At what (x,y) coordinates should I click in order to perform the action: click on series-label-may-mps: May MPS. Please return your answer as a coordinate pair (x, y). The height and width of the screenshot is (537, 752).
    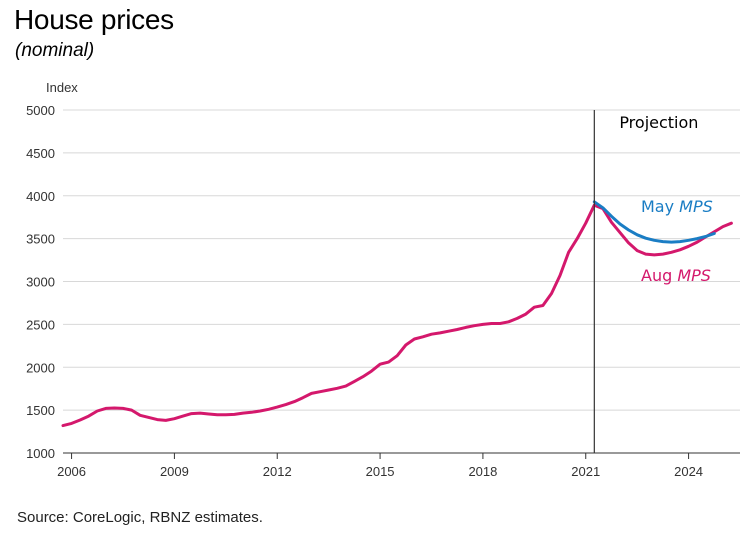
    Looking at the image, I should click on (677, 206).